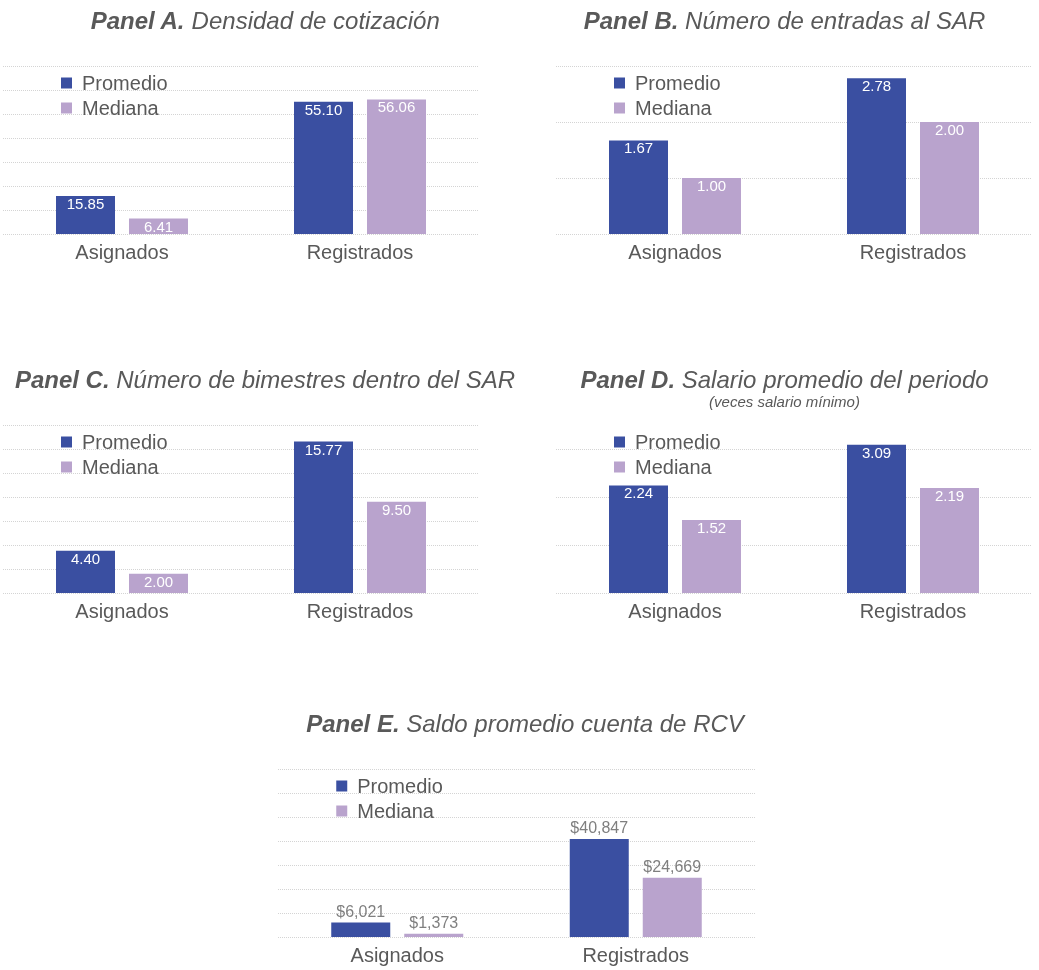 This screenshot has width=1039, height=970. I want to click on data-label: 2.78, so click(876, 86).